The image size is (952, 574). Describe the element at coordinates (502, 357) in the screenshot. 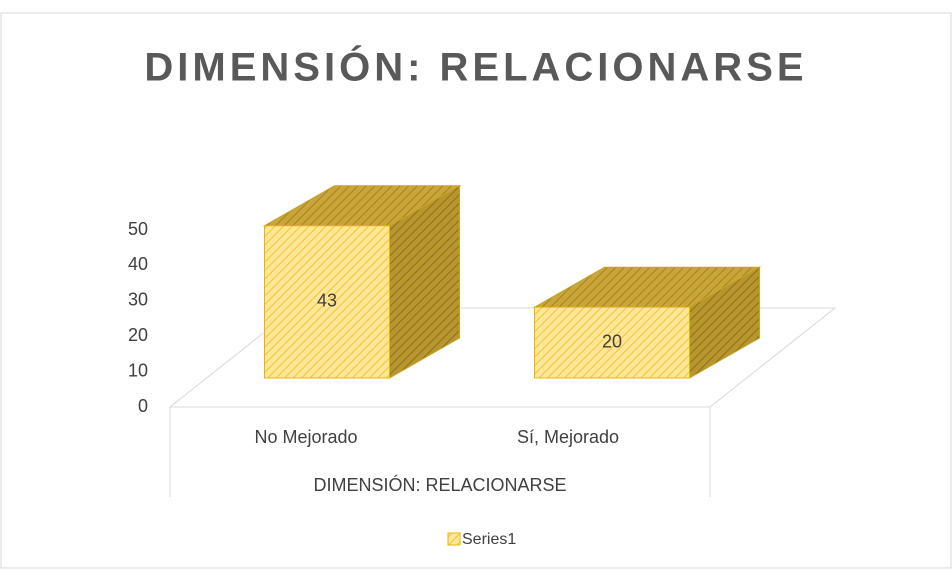

I see `floor` at that location.